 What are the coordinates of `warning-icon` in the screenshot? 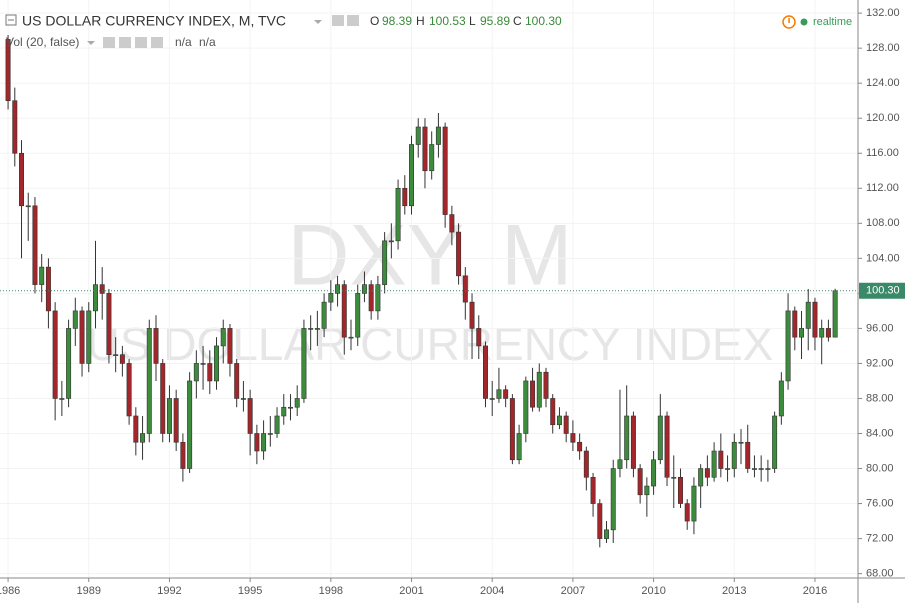 It's located at (789, 22).